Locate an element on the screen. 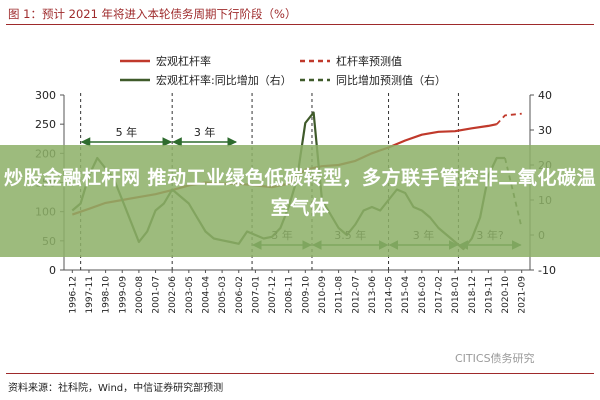 The width and height of the screenshot is (600, 400). right-tick-label: 30 is located at coordinates (545, 130).